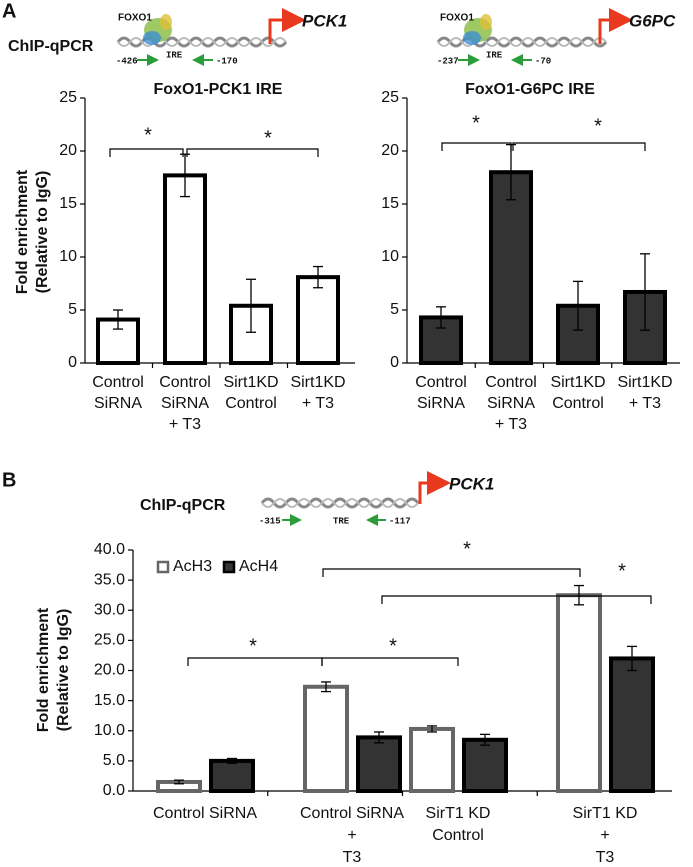 The image size is (693, 867). What do you see at coordinates (109, 640) in the screenshot?
I see `y-tick-label: 25.0` at bounding box center [109, 640].